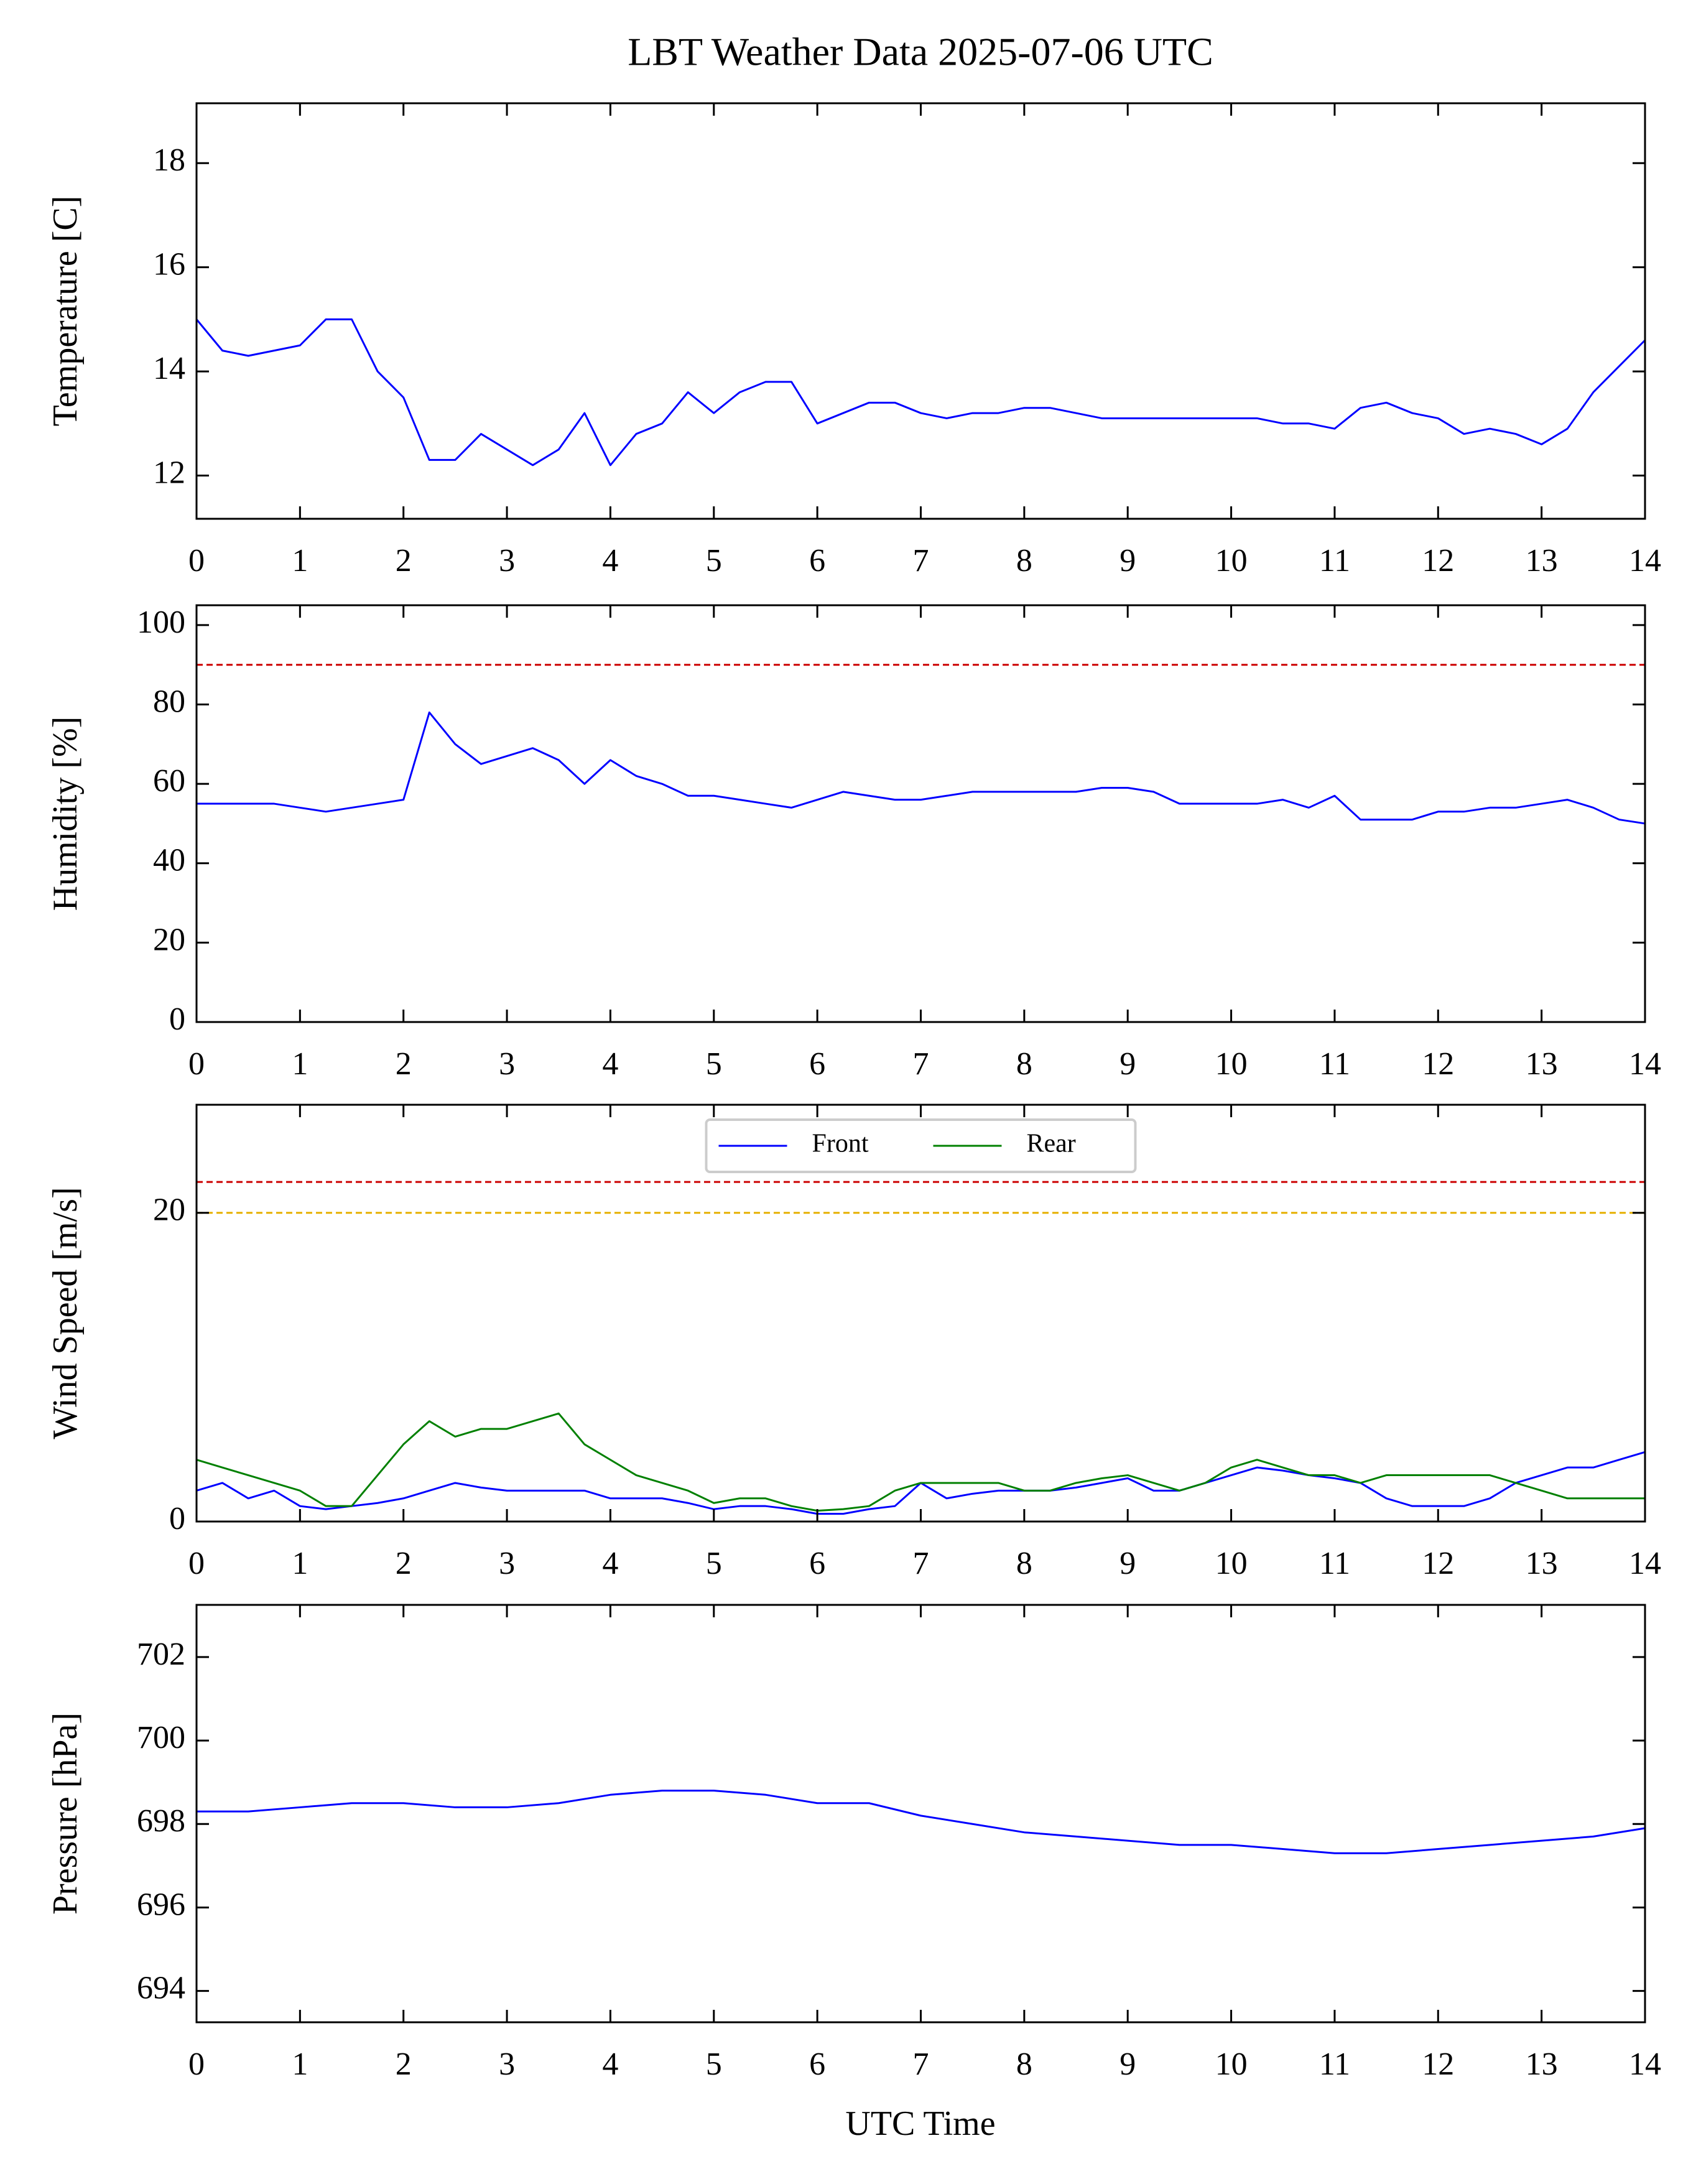 This screenshot has width=1701, height=2184. I want to click on y-tick-label: 80, so click(169, 701).